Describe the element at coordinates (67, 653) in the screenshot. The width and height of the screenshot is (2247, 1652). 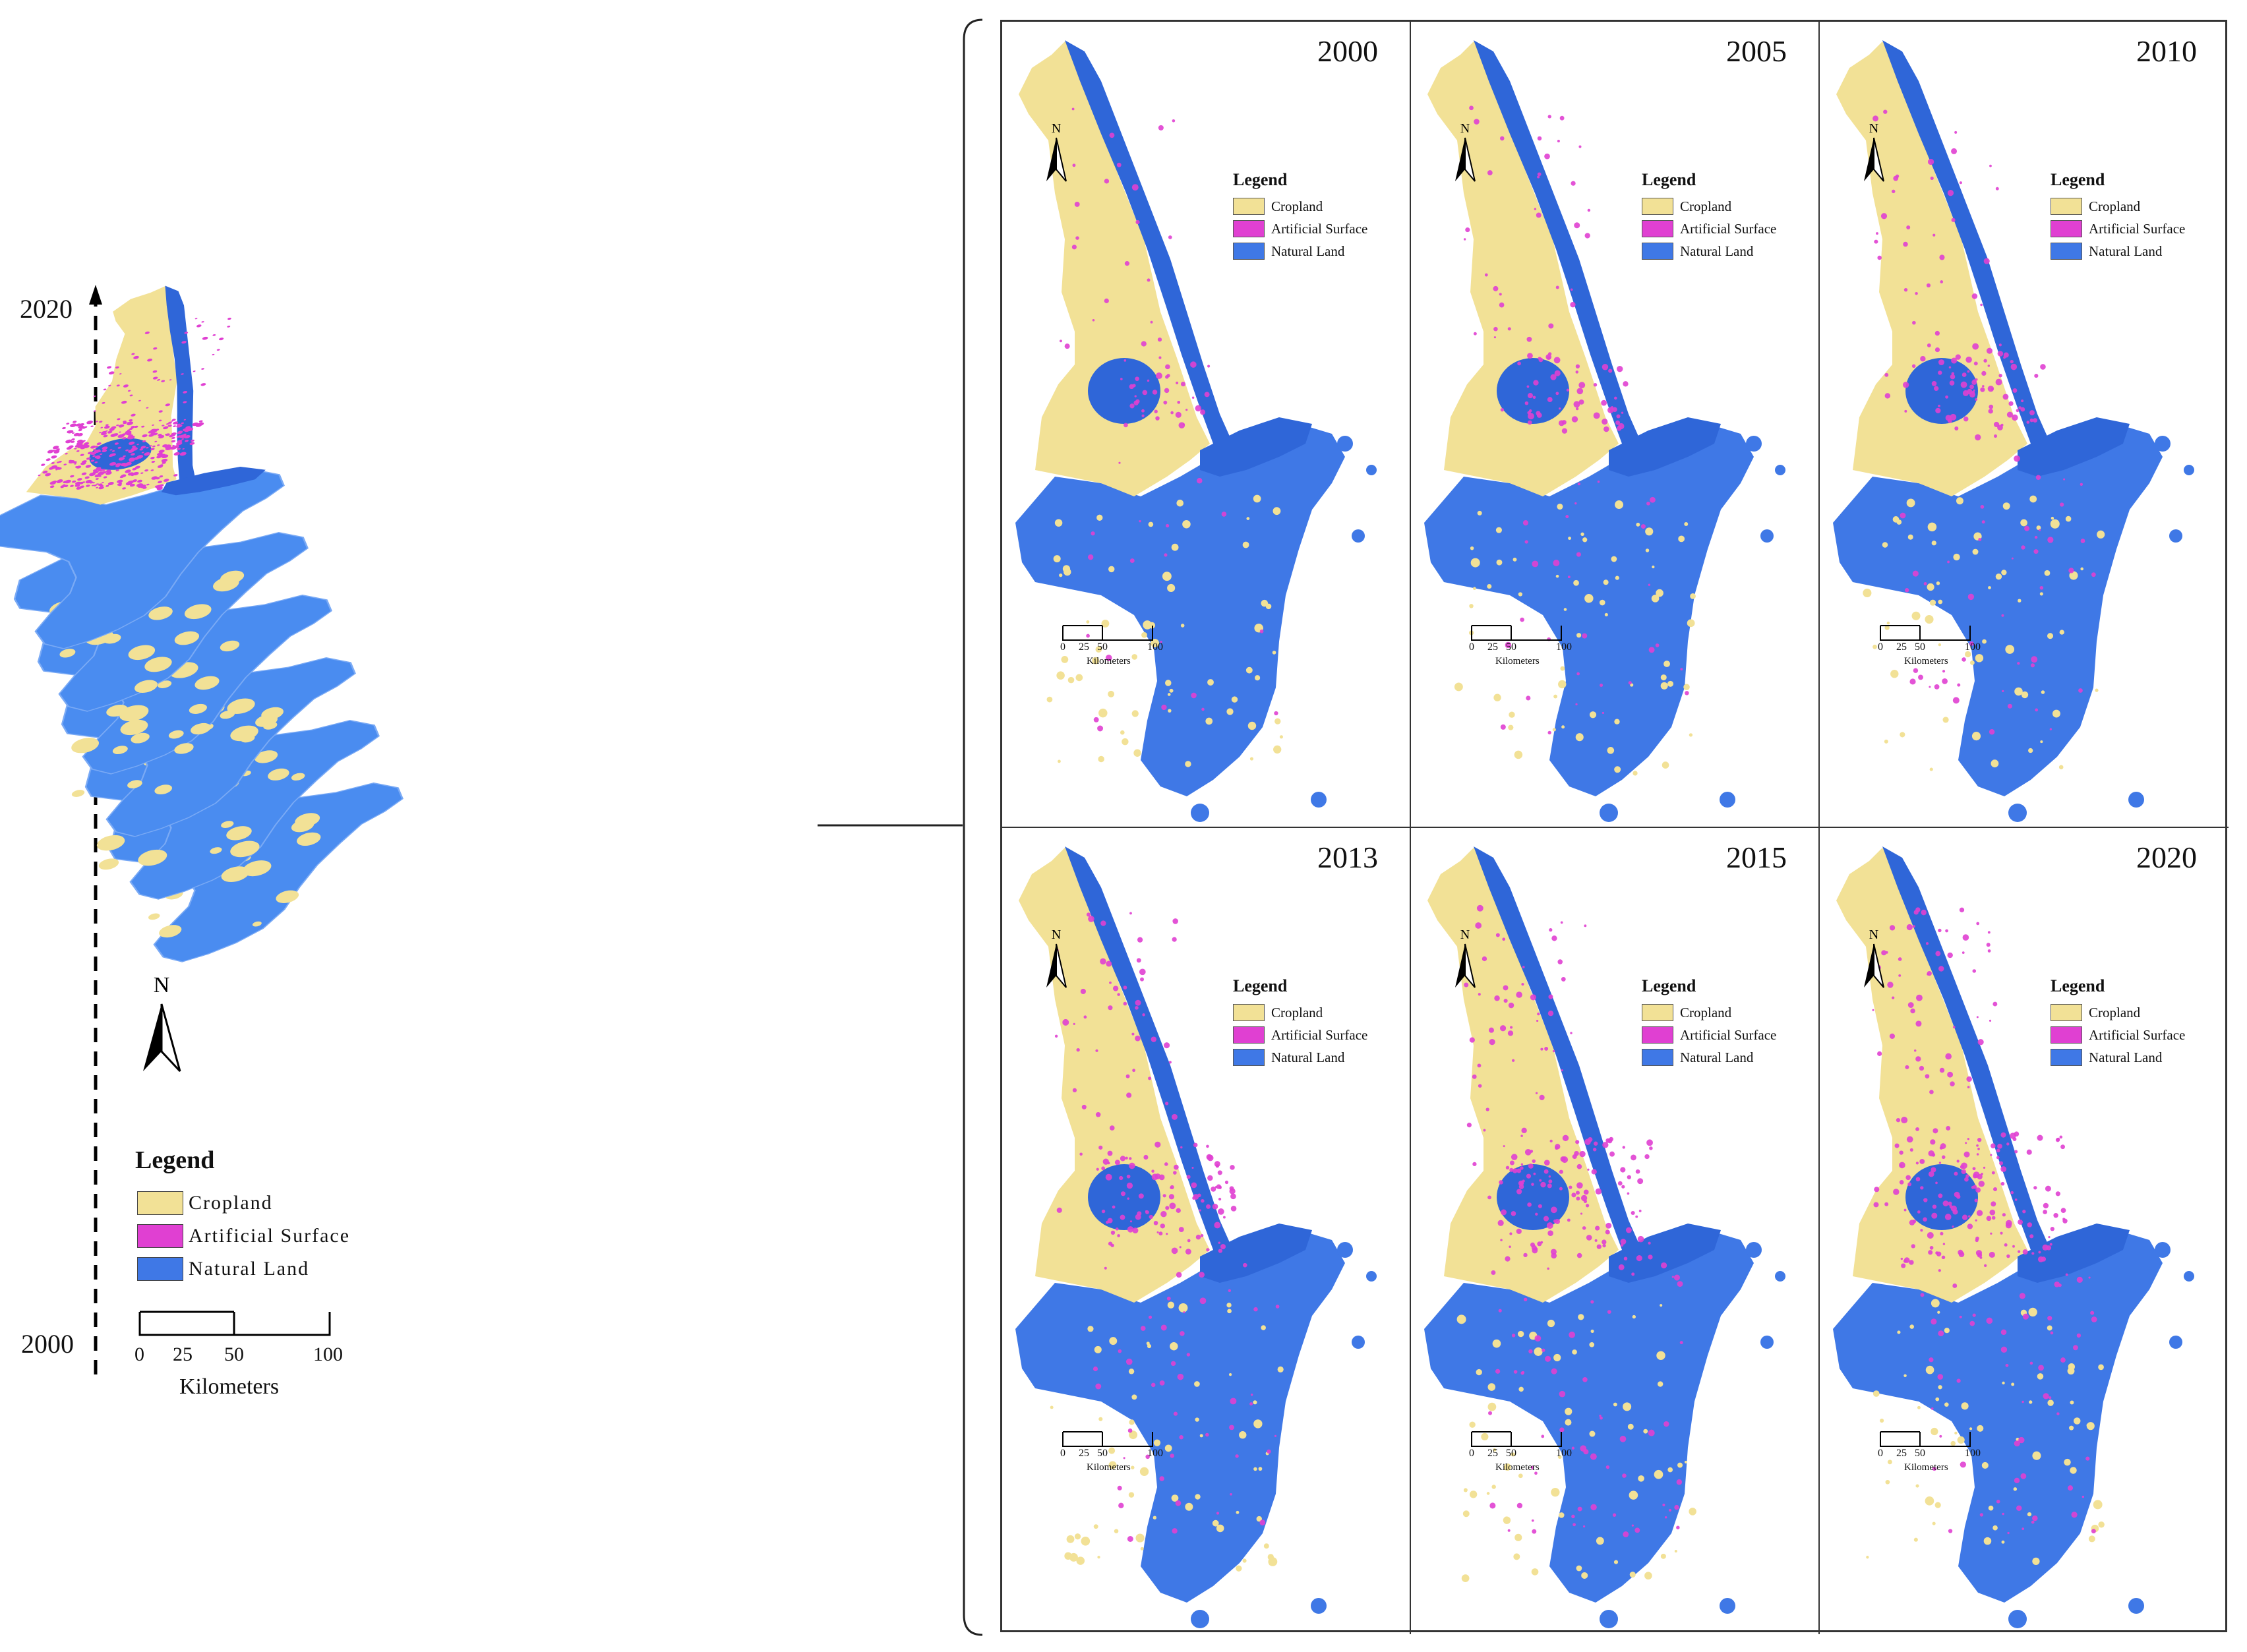
I see `stack-cropland-patch` at that location.